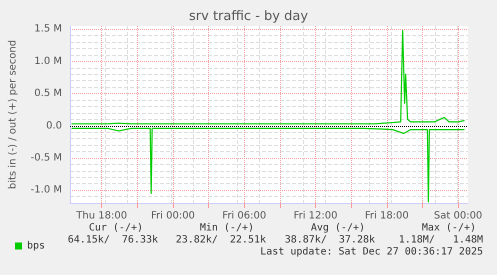 This screenshot has height=275, width=497. I want to click on y-tick-label: 1.5 M, so click(48, 29).